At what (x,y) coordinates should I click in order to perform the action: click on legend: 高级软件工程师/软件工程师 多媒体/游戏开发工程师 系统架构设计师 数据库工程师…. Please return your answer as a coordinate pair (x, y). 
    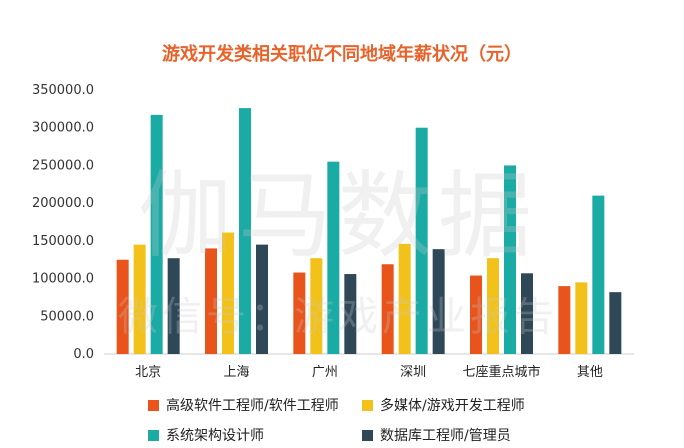
    Looking at the image, I should click on (368, 420).